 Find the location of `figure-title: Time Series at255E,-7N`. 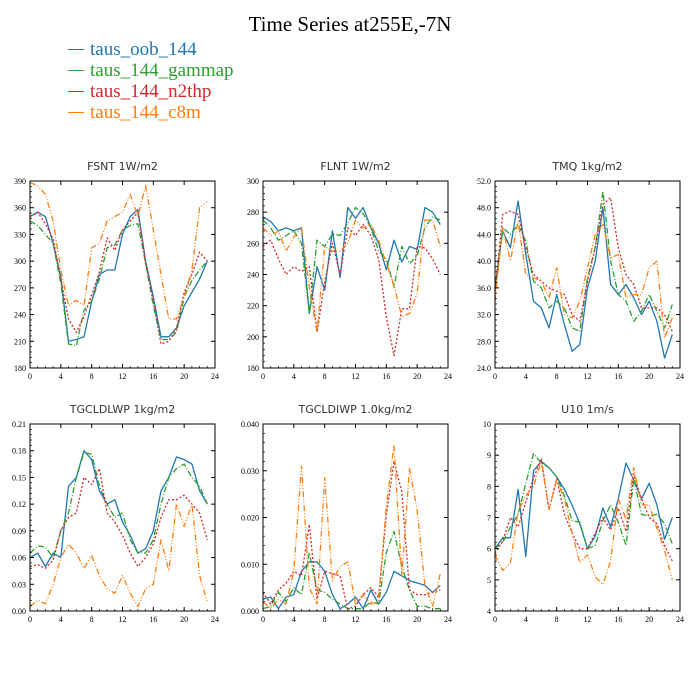

figure-title: Time Series at255E,-7N is located at coordinates (350, 24).